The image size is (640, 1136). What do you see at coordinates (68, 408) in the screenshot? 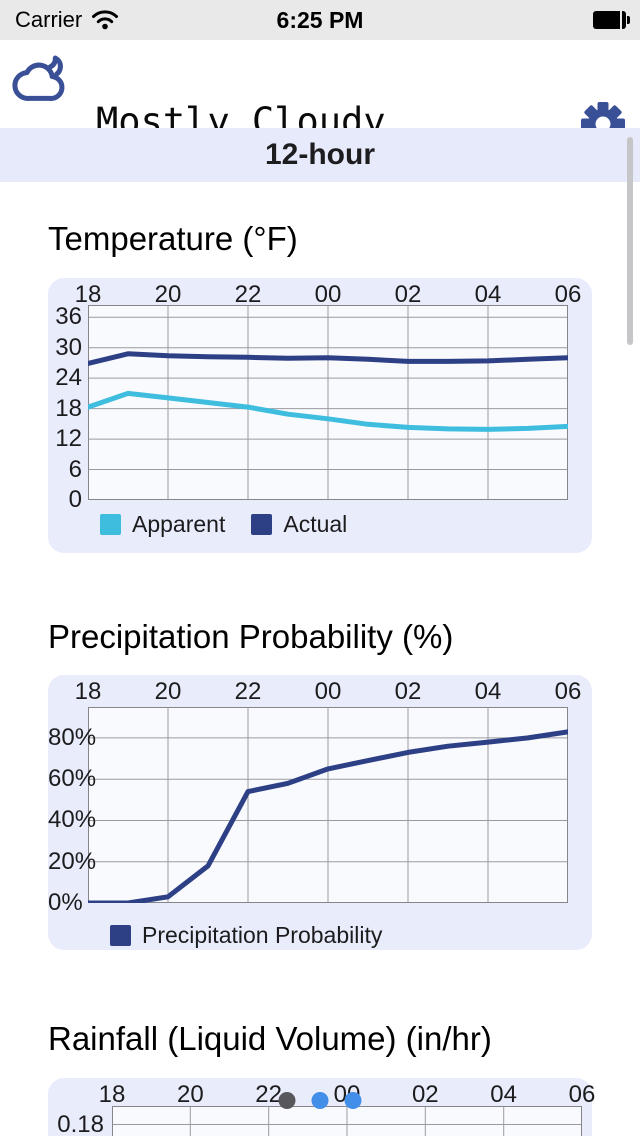
I see `y-tick-label: 18` at bounding box center [68, 408].